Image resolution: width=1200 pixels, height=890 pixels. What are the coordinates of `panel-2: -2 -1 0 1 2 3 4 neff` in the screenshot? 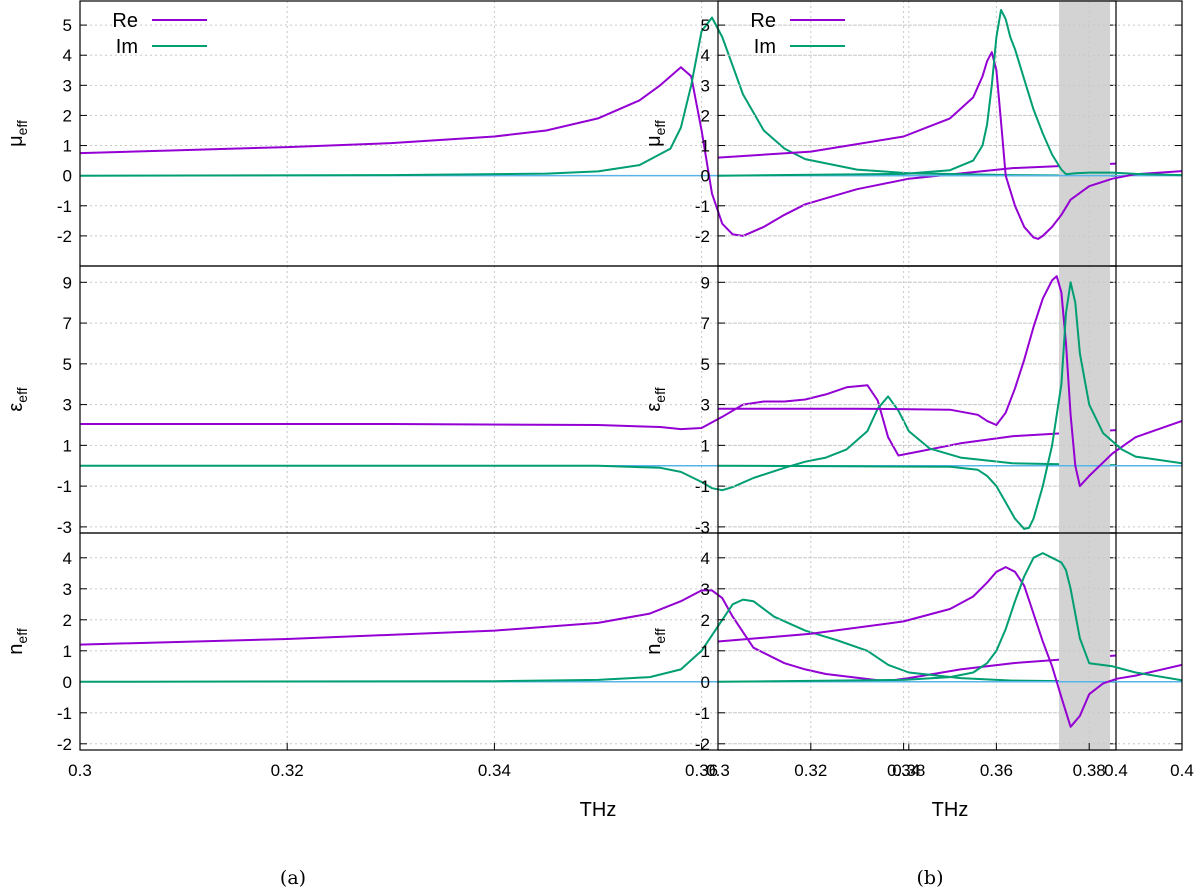 It's located at (913, 643).